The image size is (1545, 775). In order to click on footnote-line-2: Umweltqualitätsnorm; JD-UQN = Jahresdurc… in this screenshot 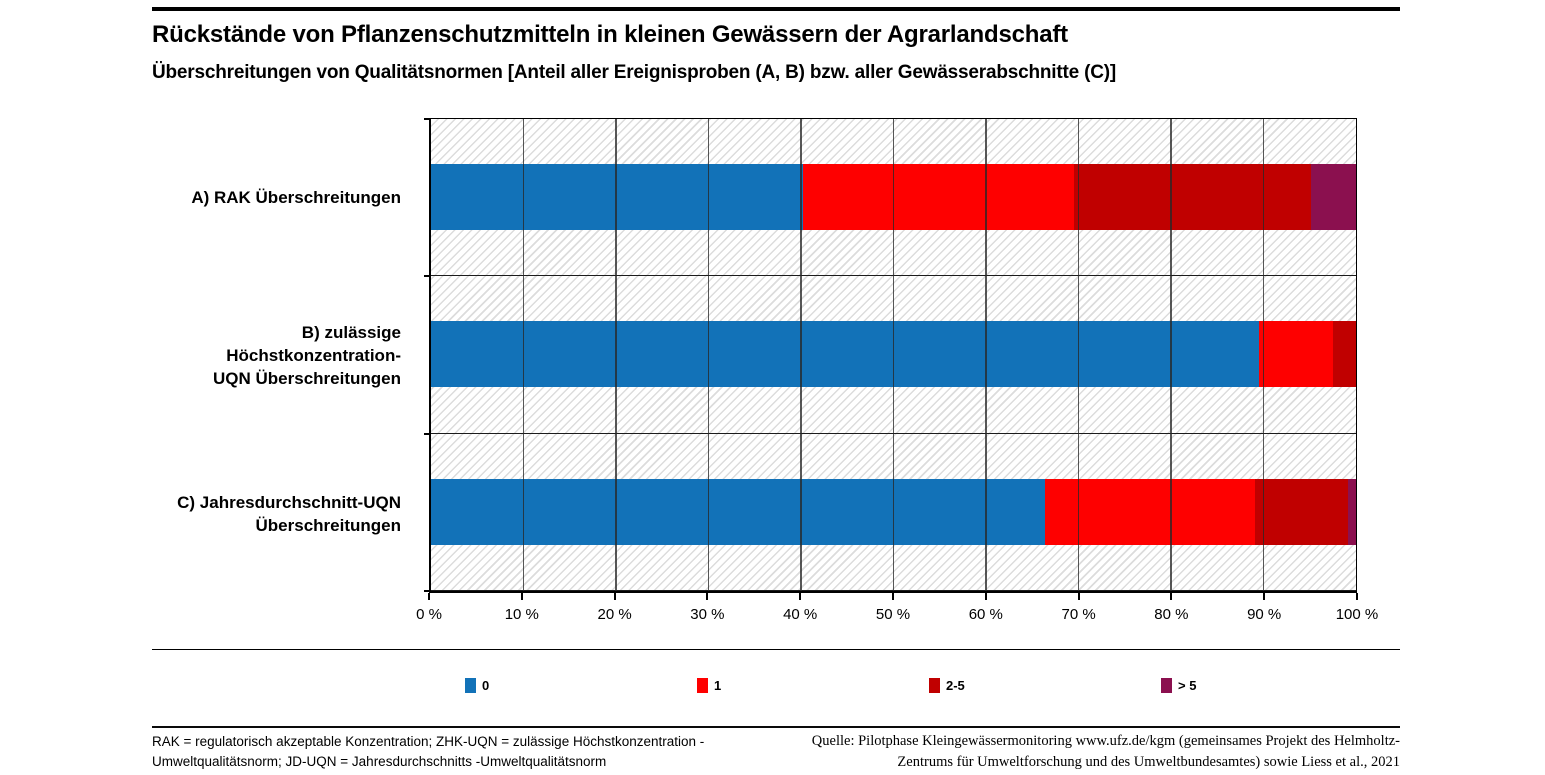, I will do `click(379, 761)`.